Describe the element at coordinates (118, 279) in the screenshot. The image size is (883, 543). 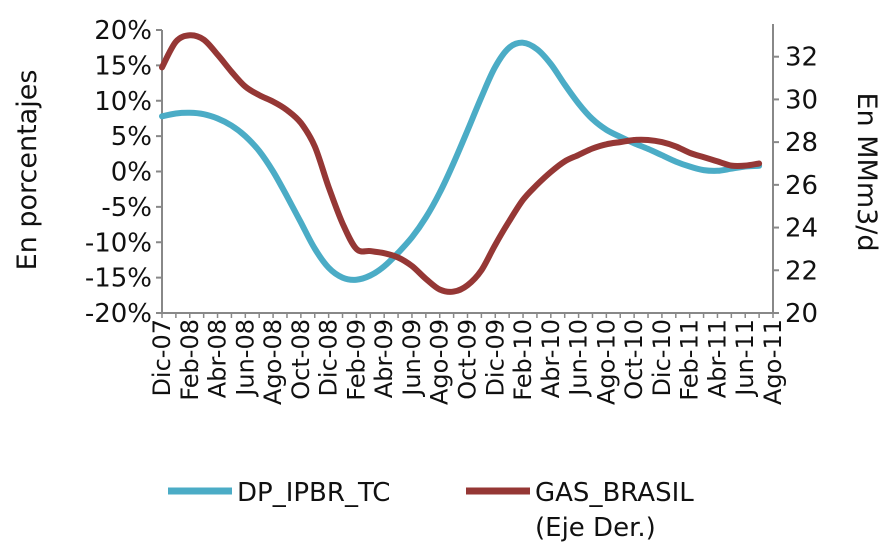
I see `left-axis-tick-label: -15%` at that location.